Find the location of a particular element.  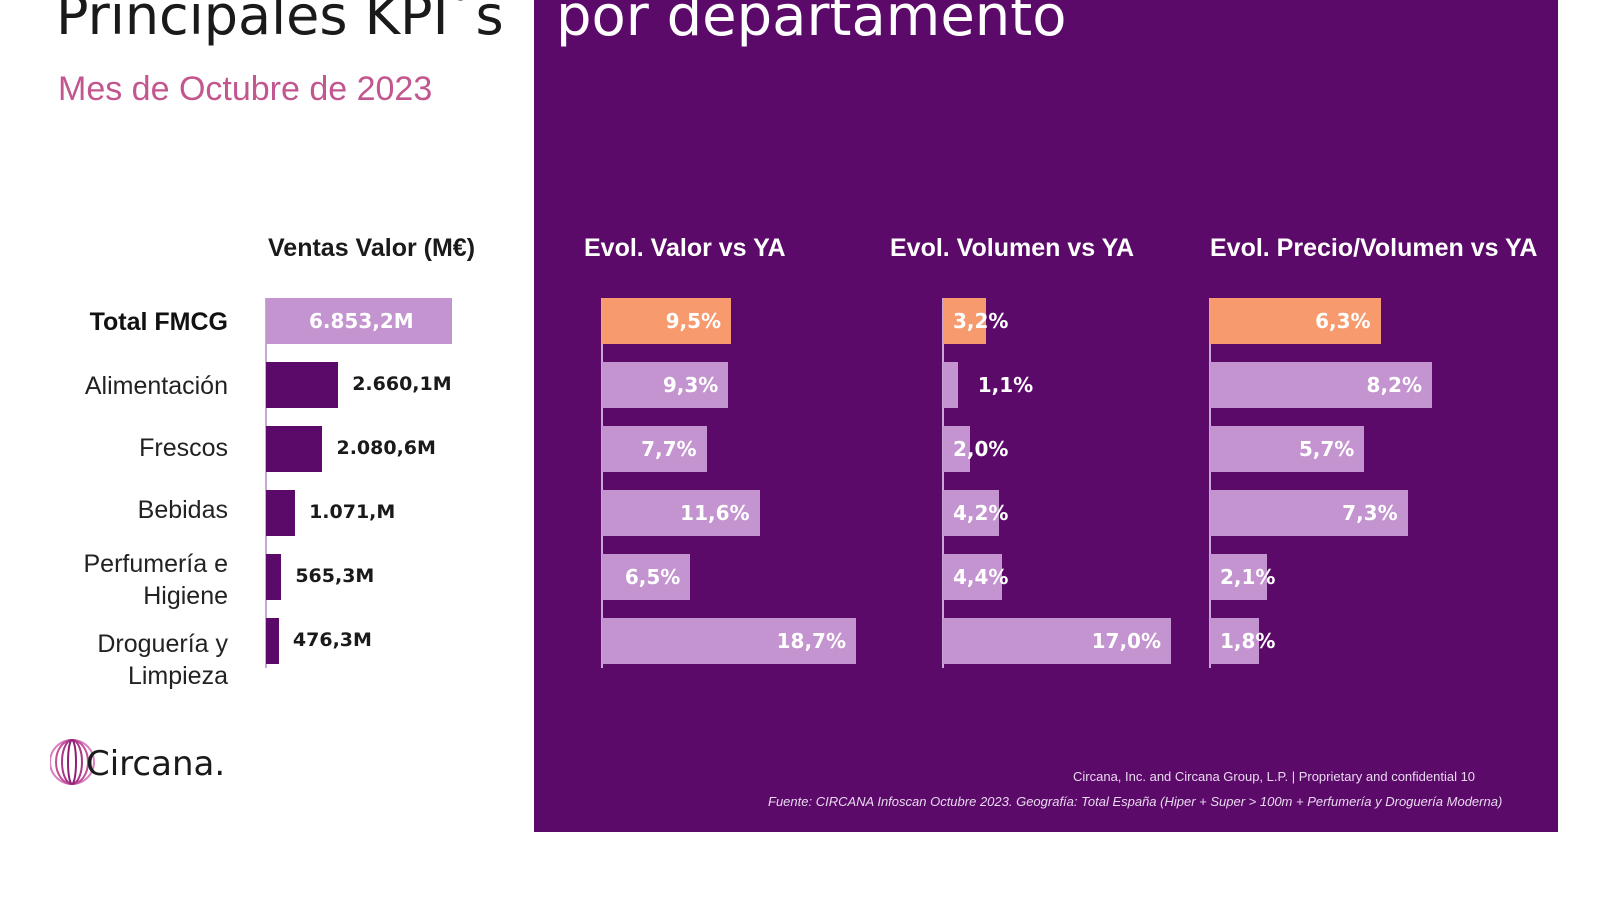

ventas-label-frescos: 2.080,6M is located at coordinates (386, 448).